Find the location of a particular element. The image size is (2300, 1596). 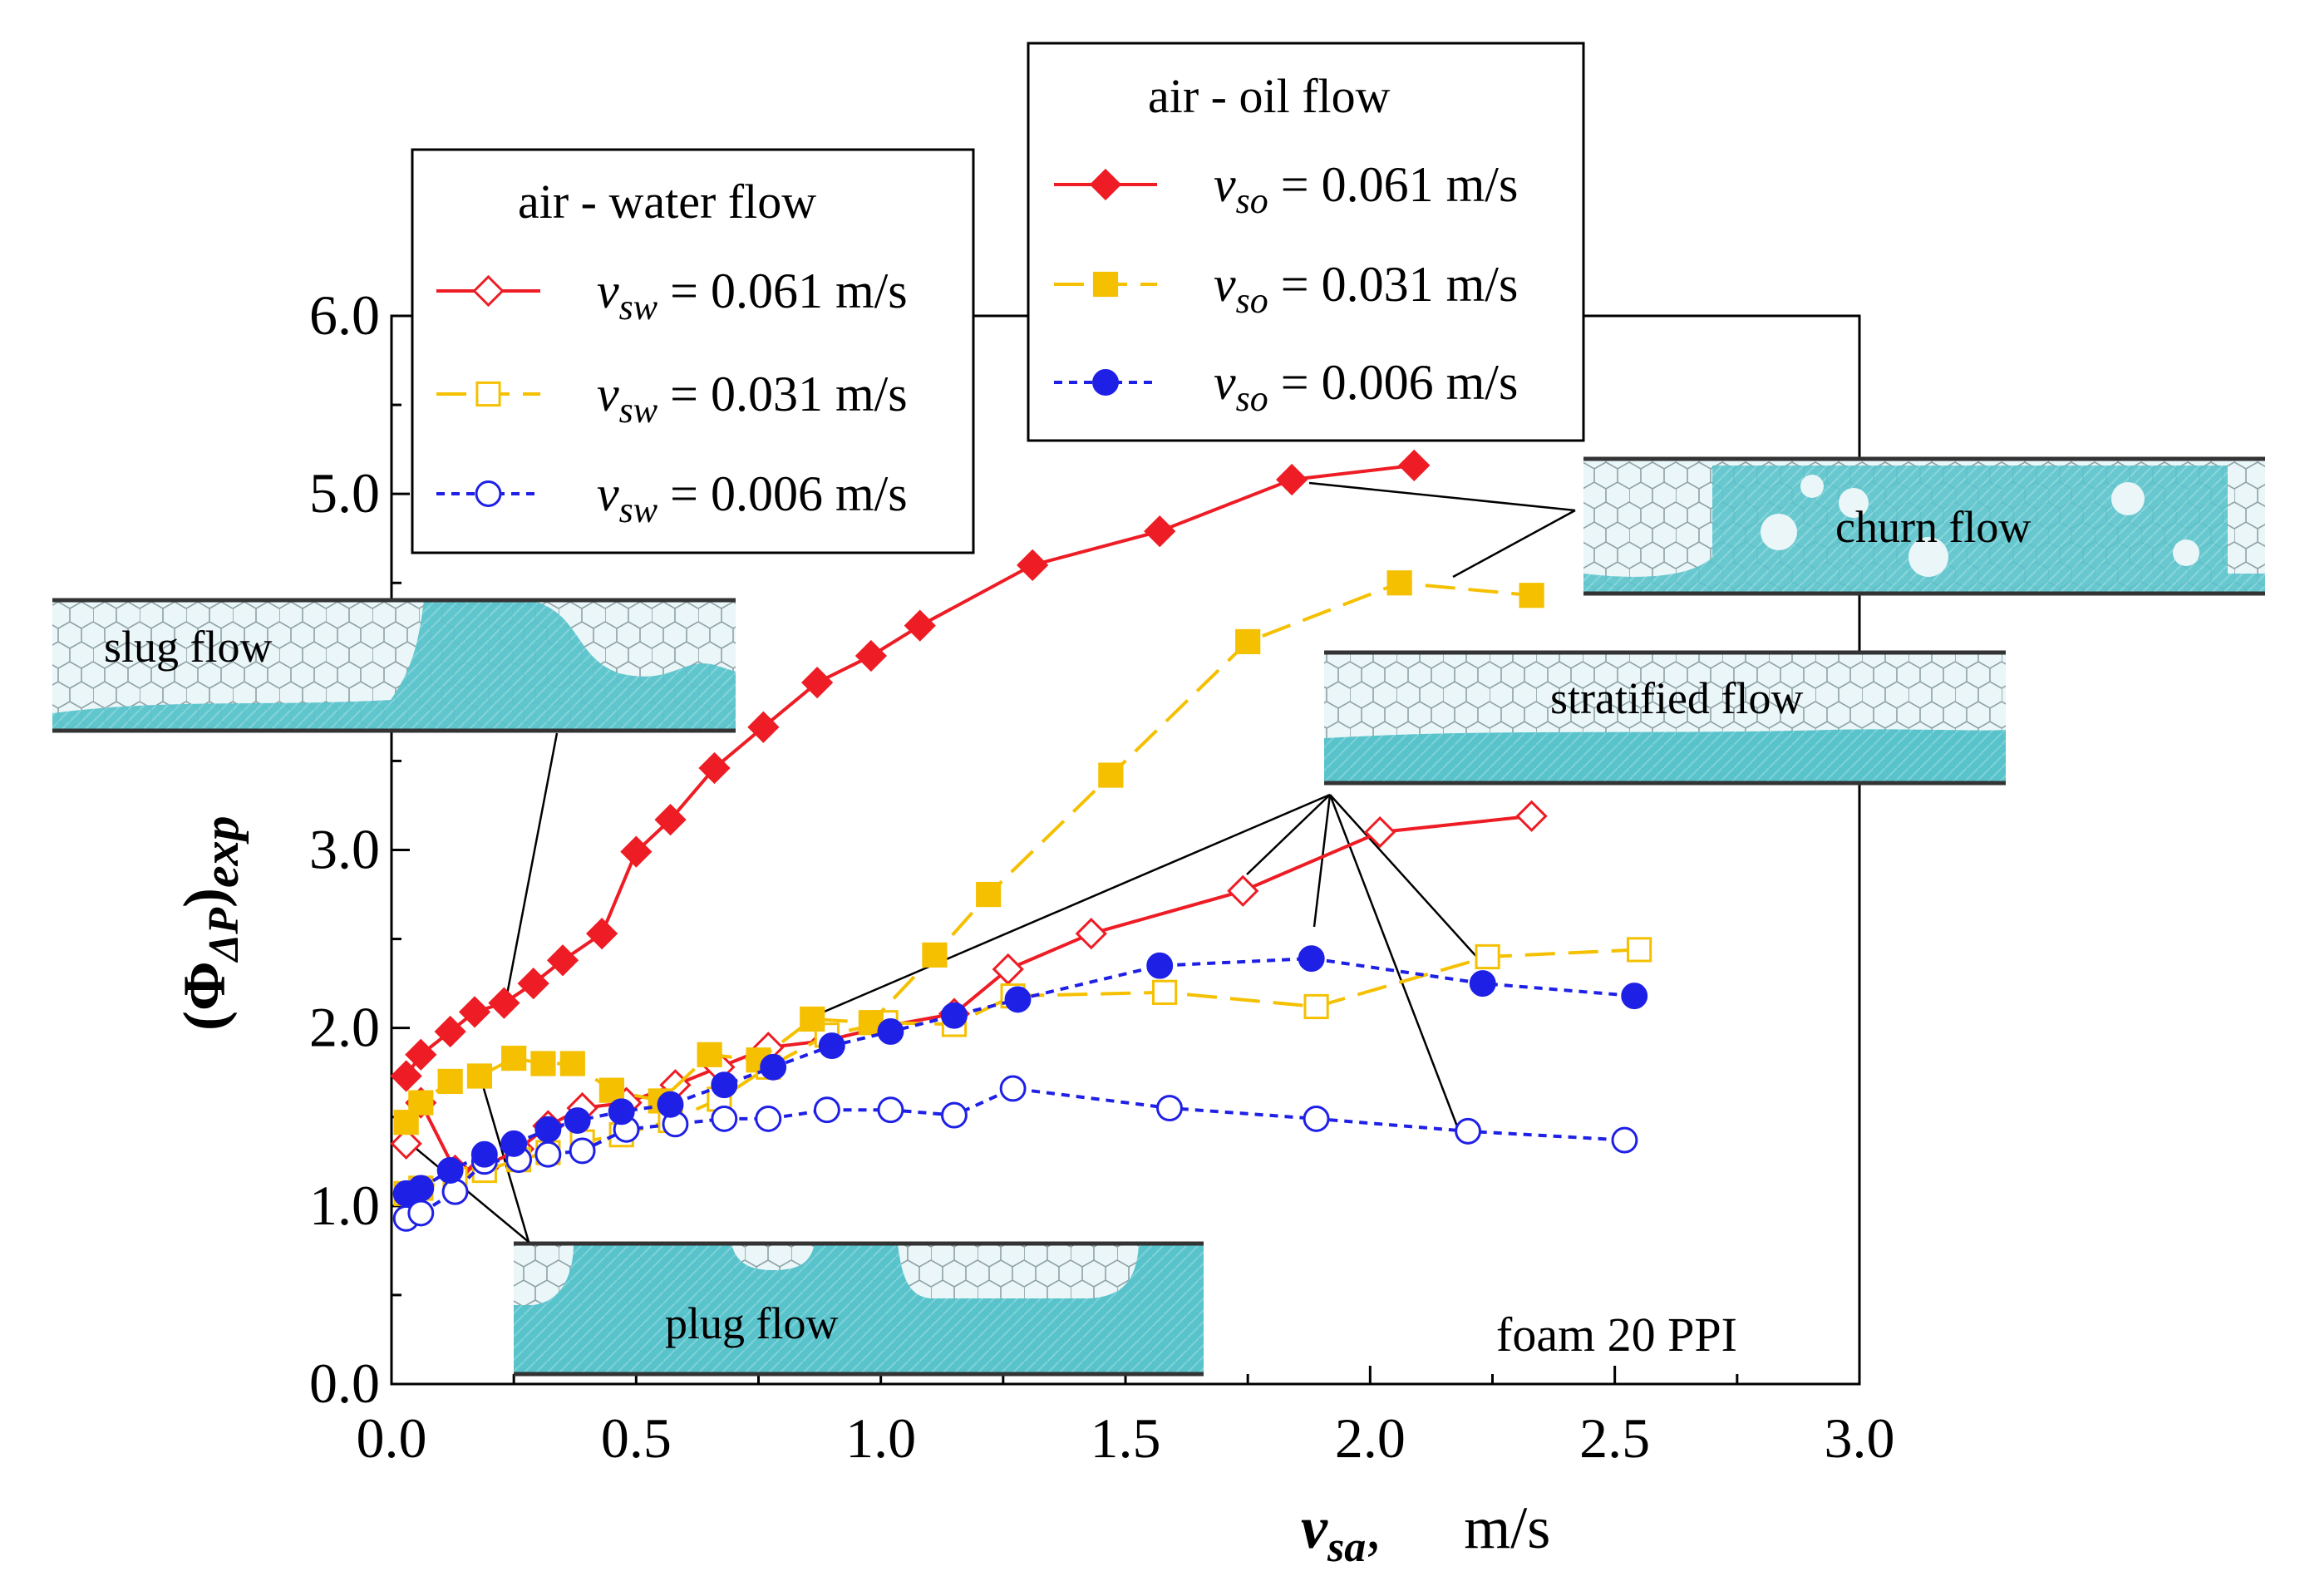

legend-entry: vso = 0.061 m/s is located at coordinates (1286, 189).